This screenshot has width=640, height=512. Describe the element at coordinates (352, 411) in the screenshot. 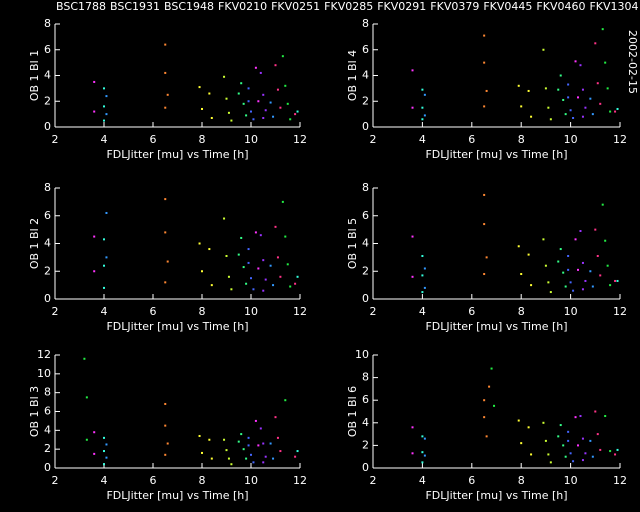

I see `y-axis-label: OB 1 Bl 6` at that location.